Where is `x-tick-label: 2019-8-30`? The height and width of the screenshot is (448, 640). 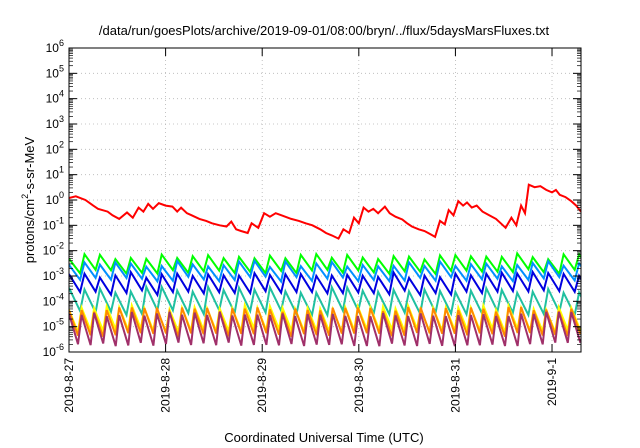
x-tick-label: 2019-8-30 is located at coordinates (359, 385).